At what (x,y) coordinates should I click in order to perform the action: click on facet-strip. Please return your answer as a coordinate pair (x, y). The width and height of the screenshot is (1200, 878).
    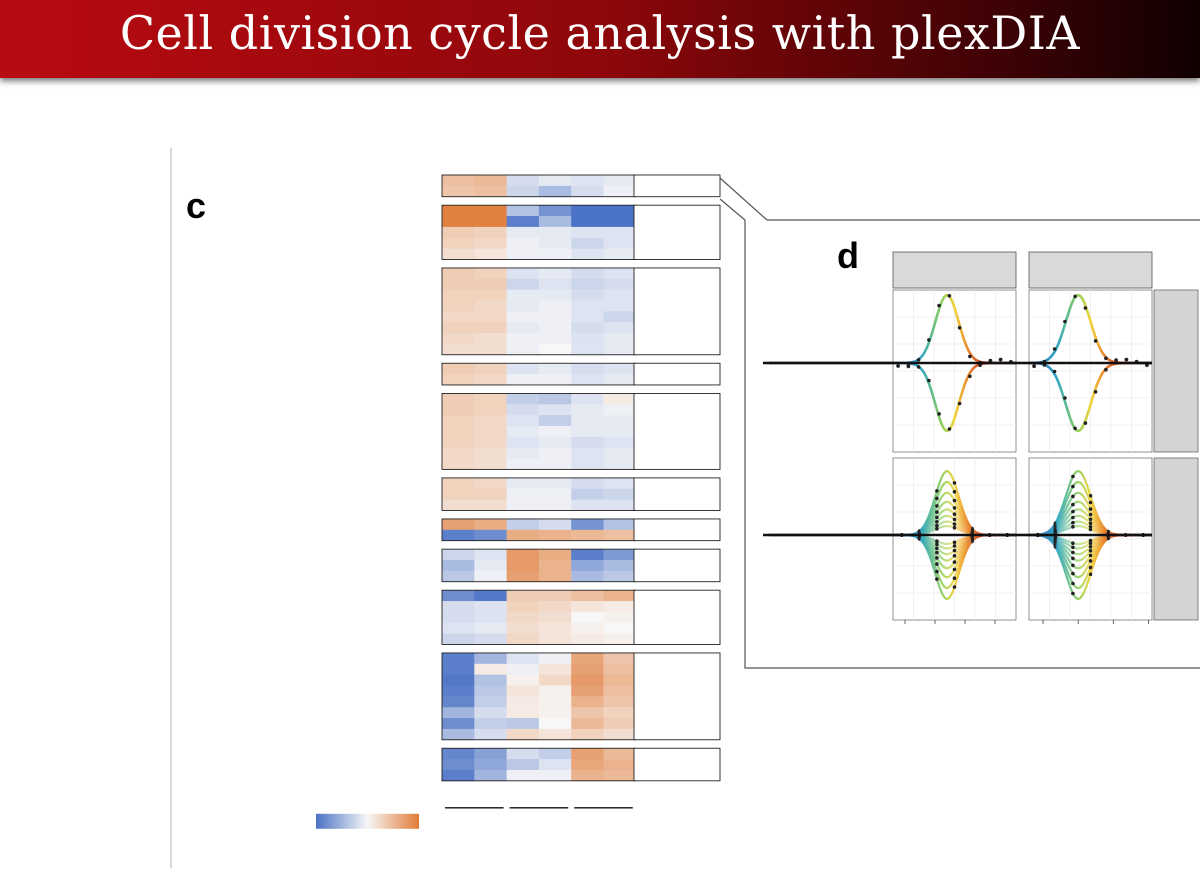
    Looking at the image, I should click on (1176, 539).